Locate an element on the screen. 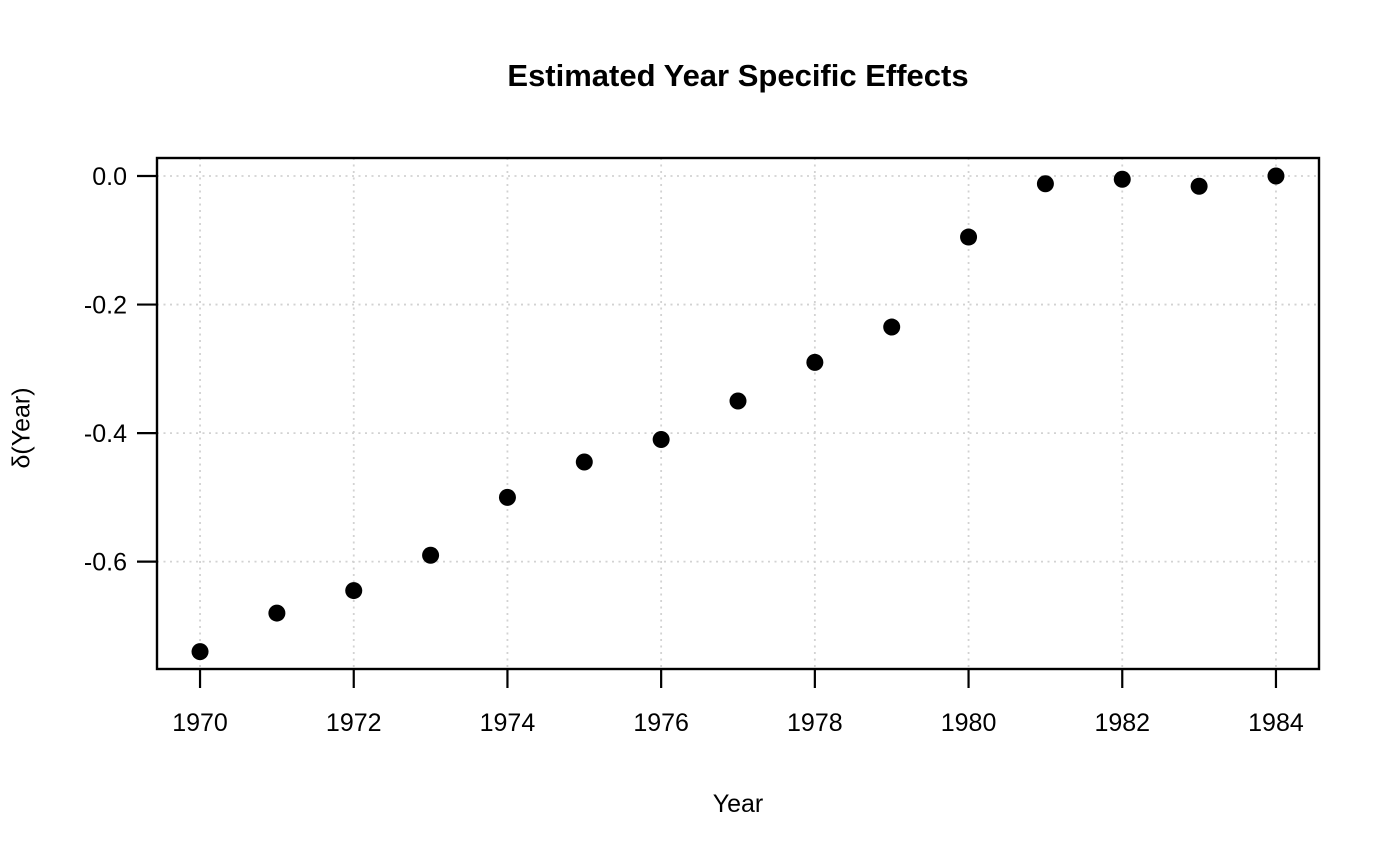 The image size is (1400, 866). x-tick-label: 1984 is located at coordinates (1276, 723).